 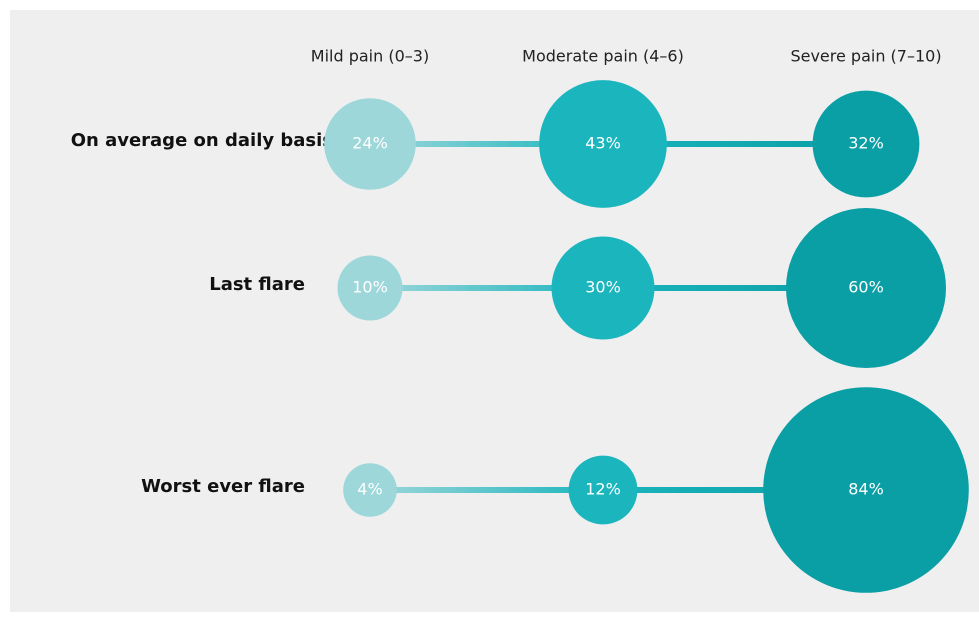 I want to click on value-label: 4%, so click(x=369, y=489).